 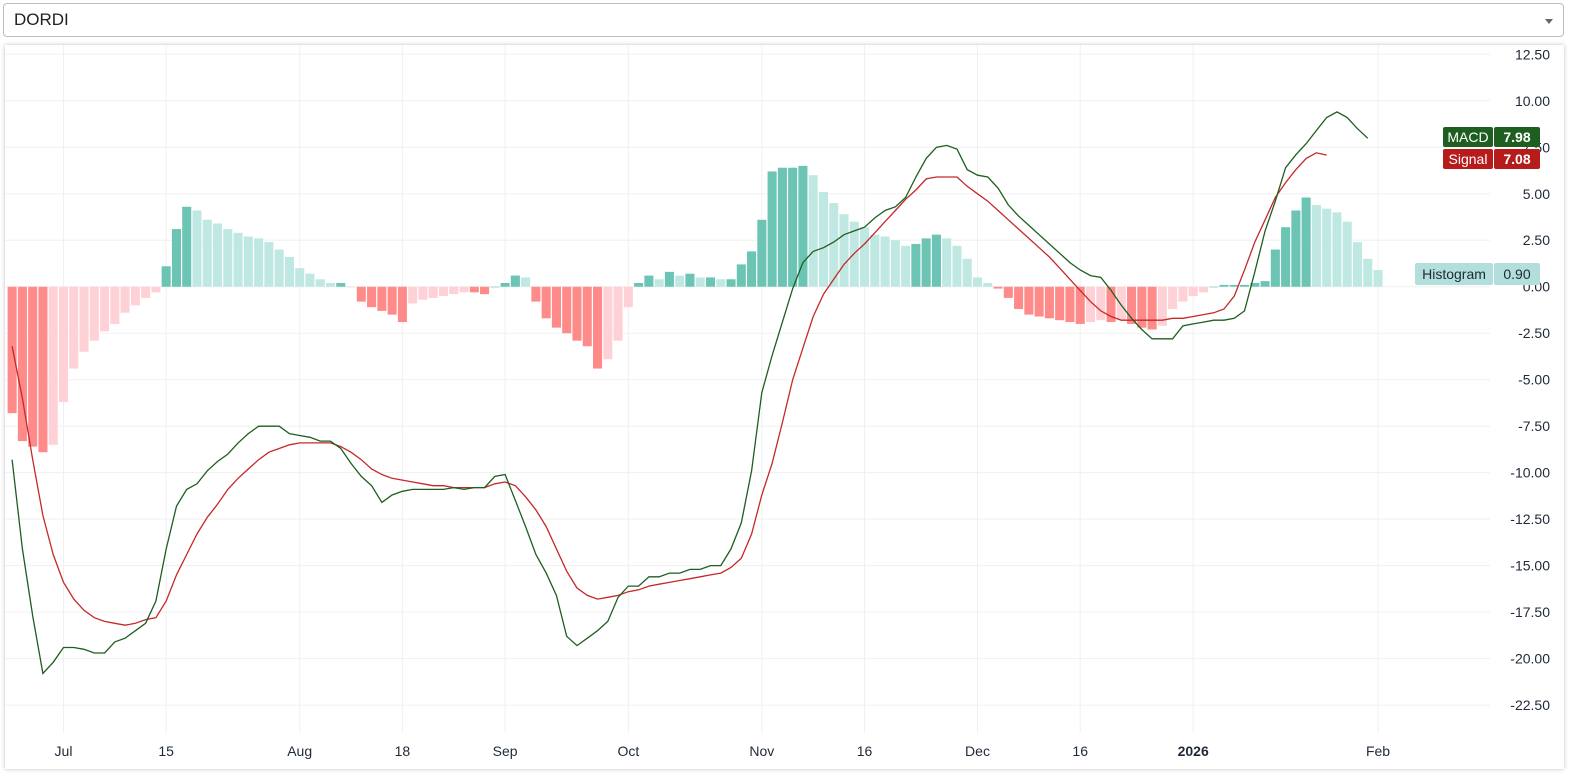 I want to click on x-tick-label: Dec, so click(x=977, y=751).